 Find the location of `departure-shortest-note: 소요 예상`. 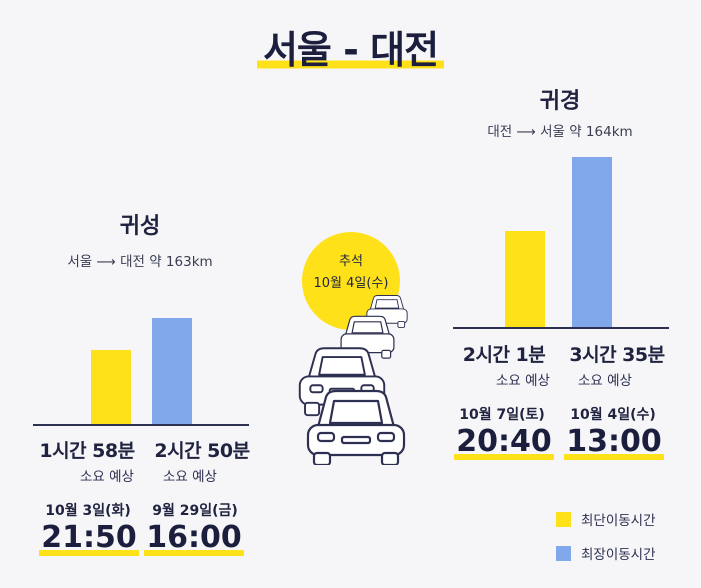

departure-shortest-note: 소요 예상 is located at coordinates (107, 477).